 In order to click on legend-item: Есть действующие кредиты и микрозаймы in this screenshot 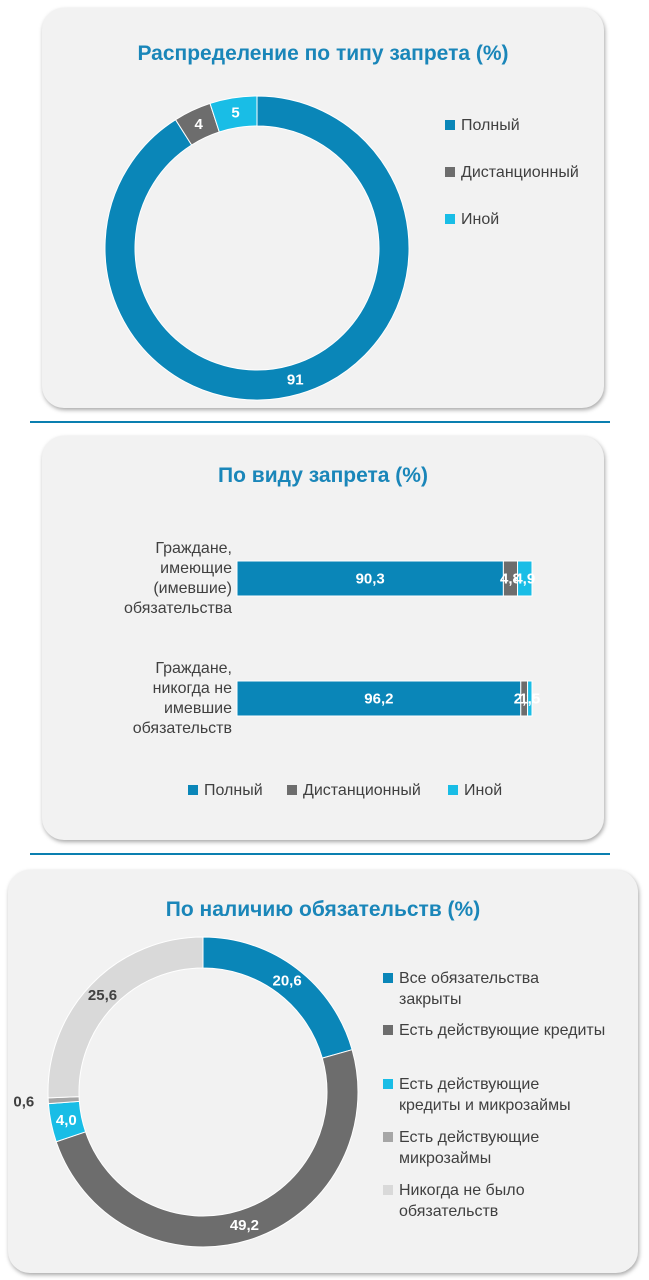, I will do `click(477, 1095)`.